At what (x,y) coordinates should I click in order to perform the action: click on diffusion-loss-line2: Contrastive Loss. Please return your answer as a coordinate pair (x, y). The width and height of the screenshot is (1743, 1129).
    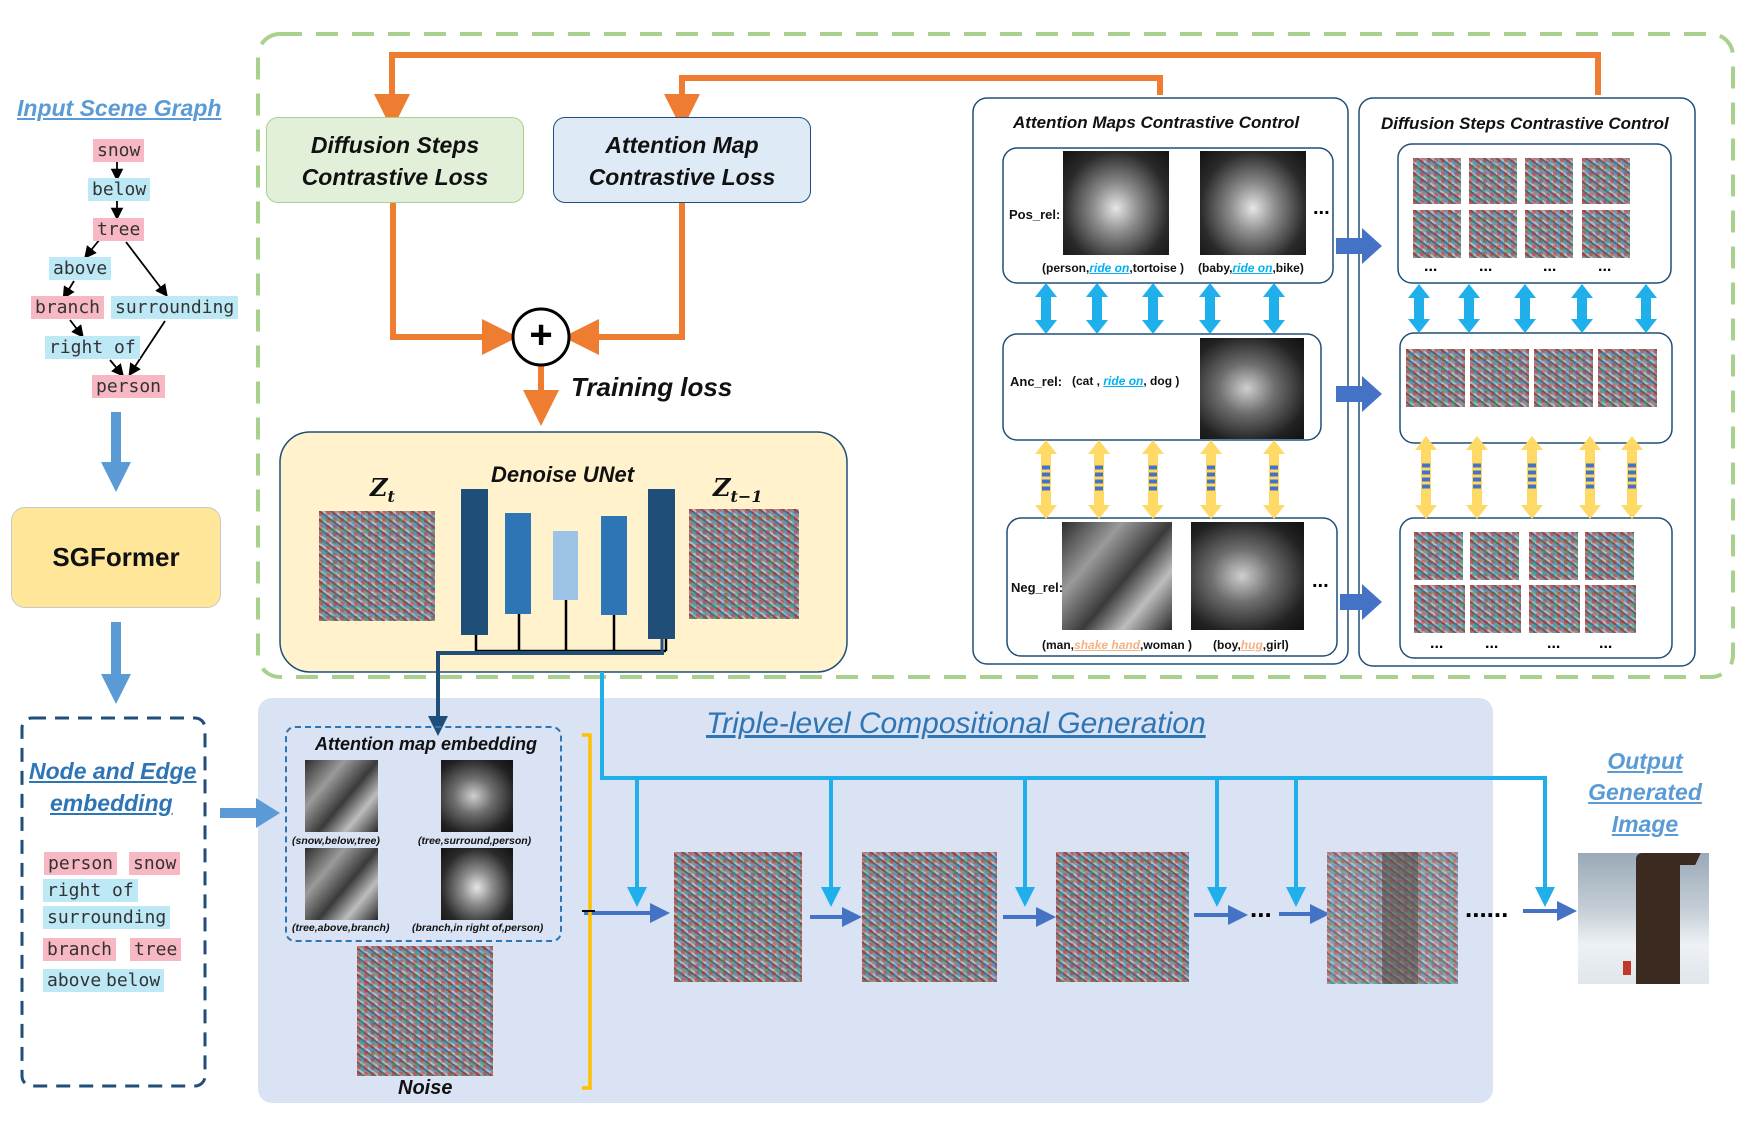
    Looking at the image, I should click on (395, 177).